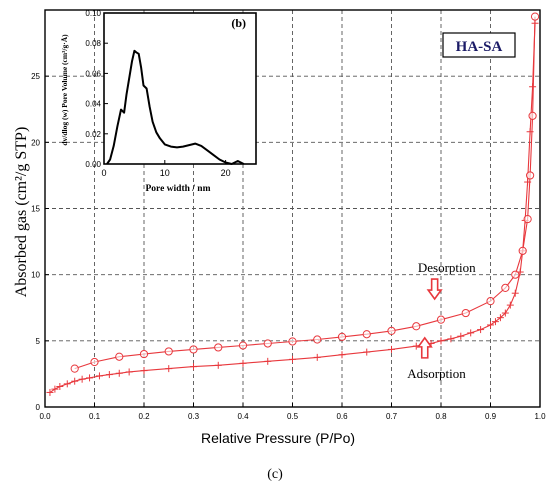  What do you see at coordinates (491, 416) in the screenshot?
I see `x-tick-label: 0.9` at bounding box center [491, 416].